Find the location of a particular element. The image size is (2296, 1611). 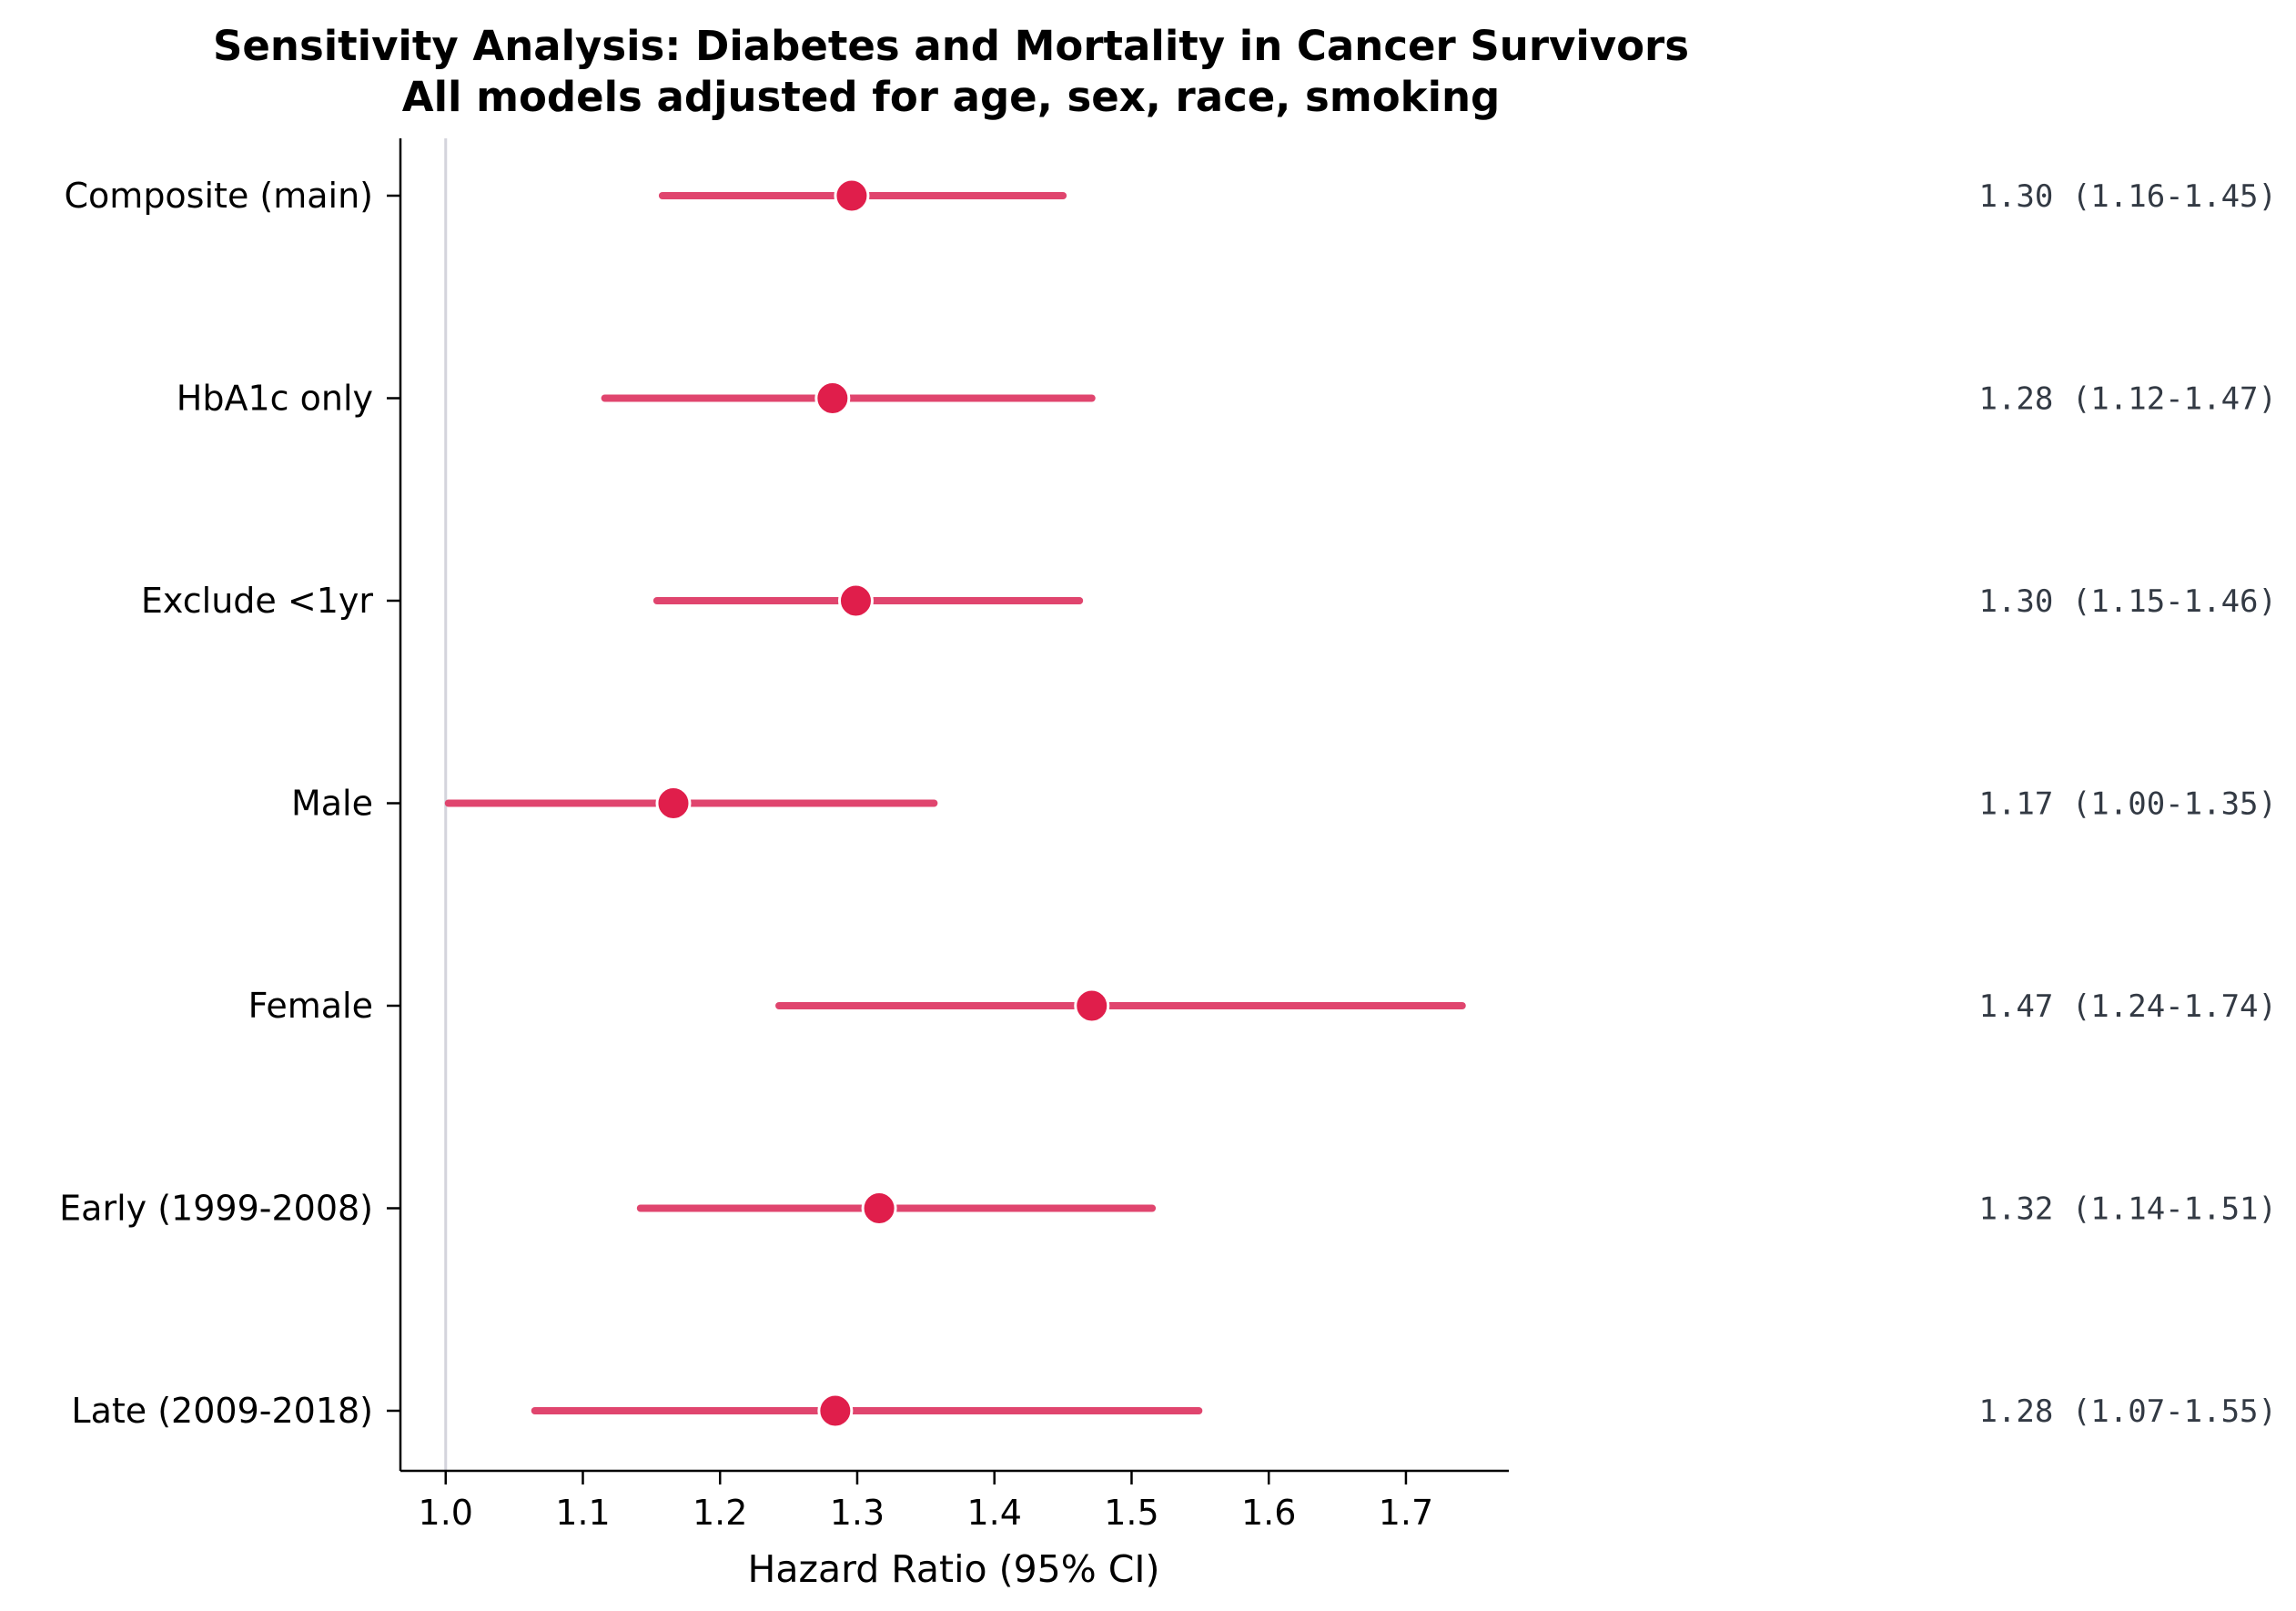

x-tick-label: 1.6 is located at coordinates (1268, 1513).